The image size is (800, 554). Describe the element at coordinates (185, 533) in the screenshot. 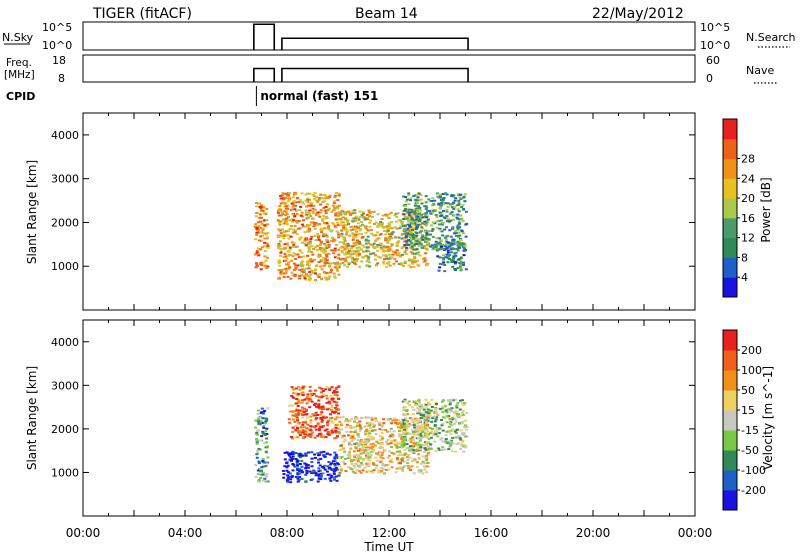

I see `x-tick-label: 04:00` at that location.